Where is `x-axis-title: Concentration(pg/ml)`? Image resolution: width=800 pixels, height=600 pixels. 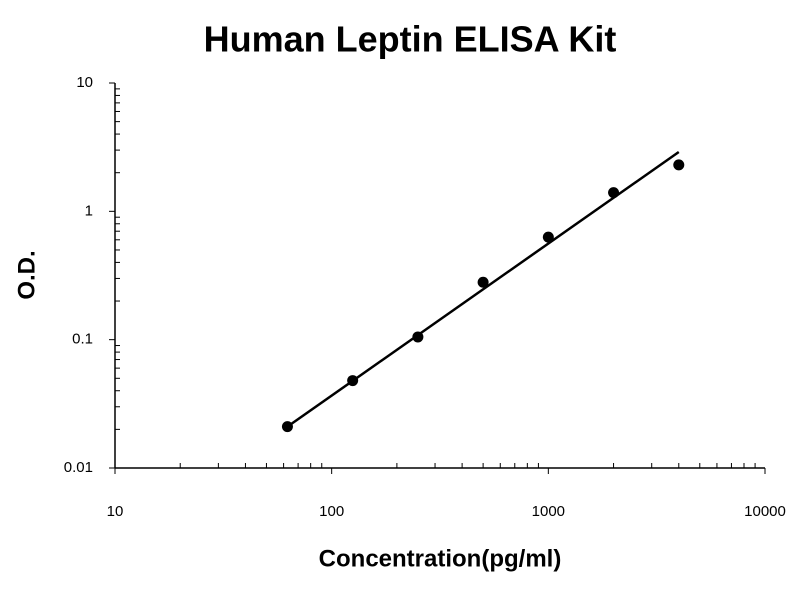 x-axis-title: Concentration(pg/ml) is located at coordinates (440, 558).